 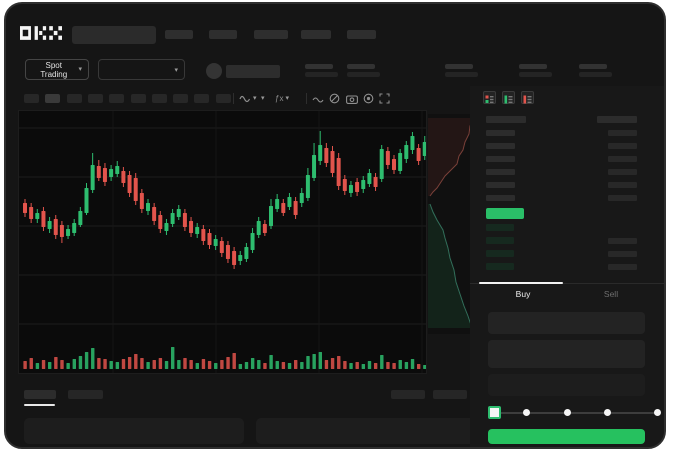 I want to click on tab-sell: Sell, so click(x=611, y=294).